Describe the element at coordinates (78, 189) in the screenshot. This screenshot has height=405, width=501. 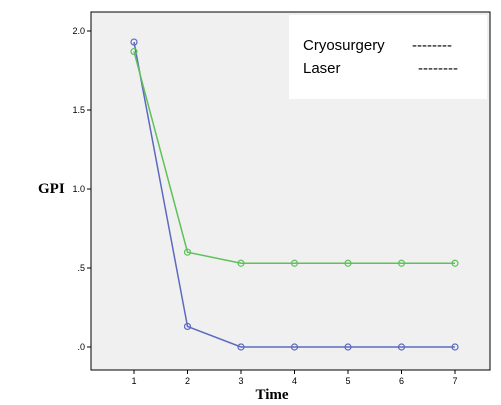
I see `y-tick-label: 1.0` at that location.